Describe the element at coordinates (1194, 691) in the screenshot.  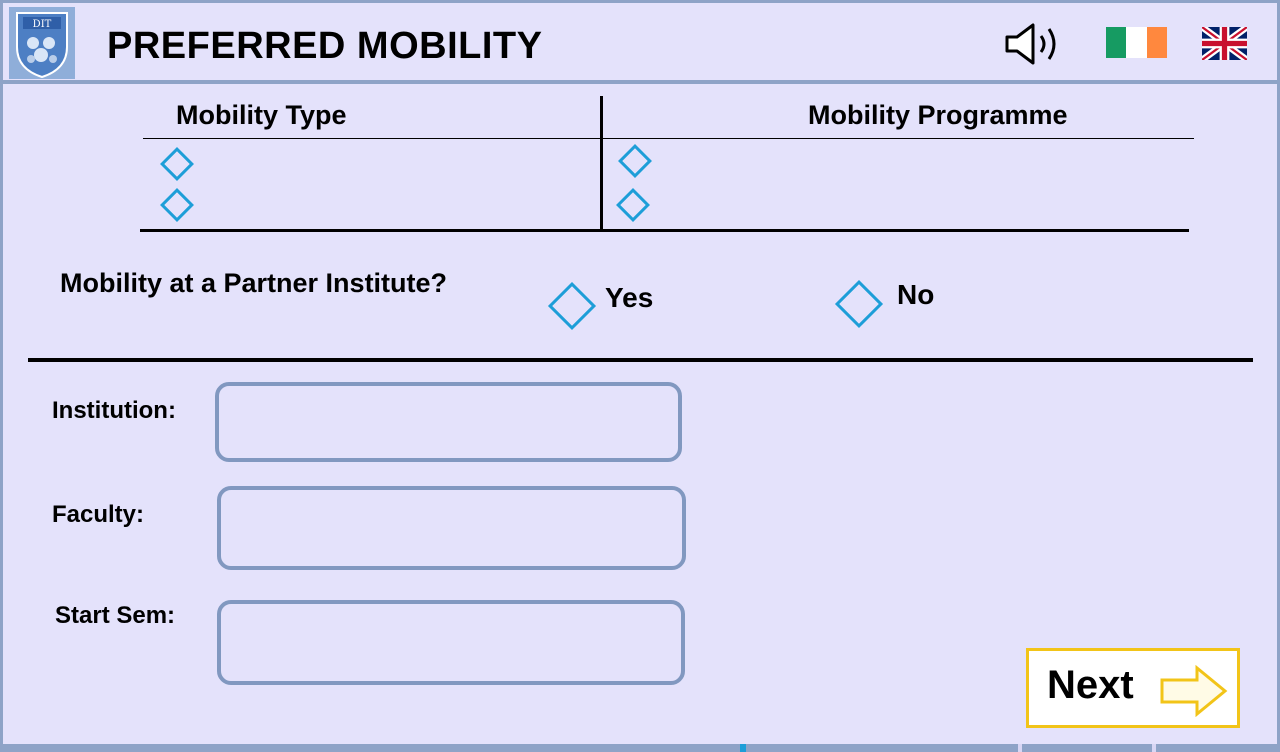
I see `arrow-right-icon` at that location.